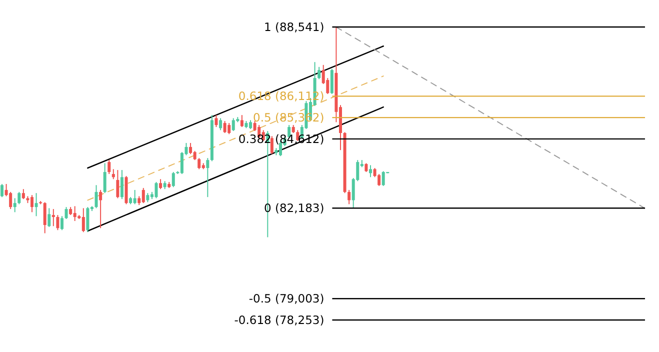 This screenshot has width=659, height=352. Describe the element at coordinates (286, 299) in the screenshot. I see `ref-line-label: -0.5 (79,003)` at that location.